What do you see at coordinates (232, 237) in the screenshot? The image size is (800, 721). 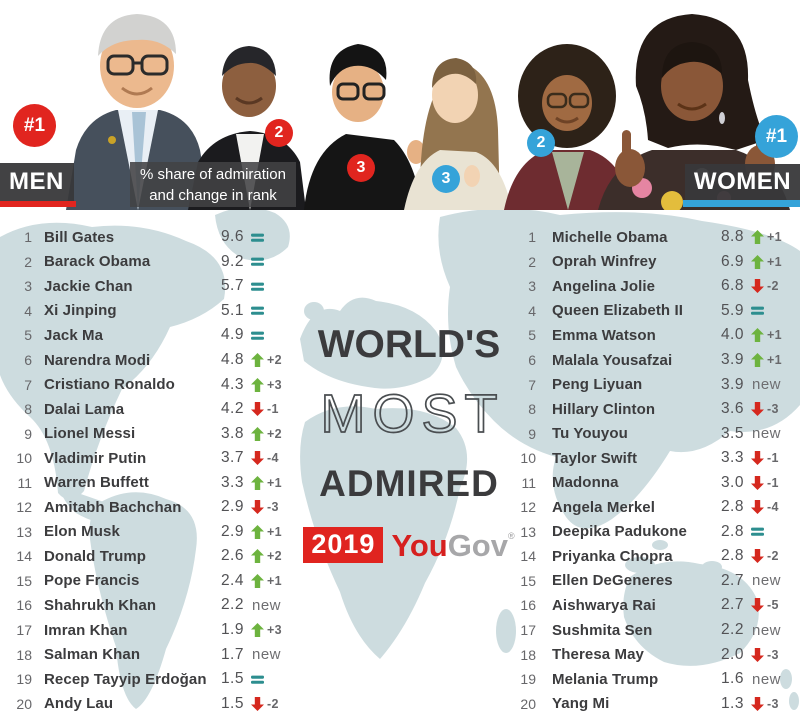 I see `share-value: 9.6` at bounding box center [232, 237].